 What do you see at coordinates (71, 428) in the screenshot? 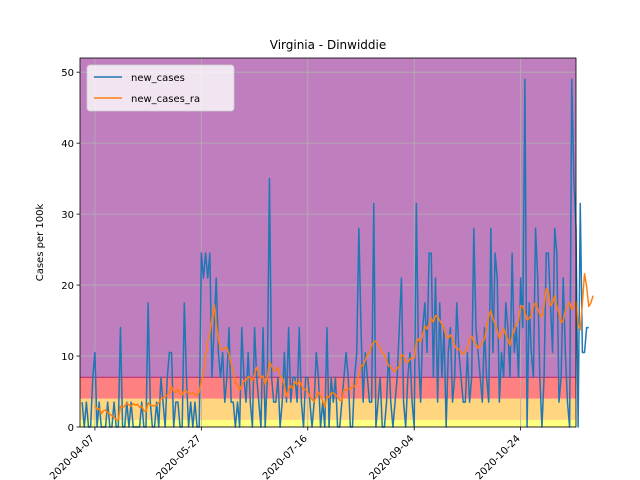
I see `y-tick-label-0: 0` at bounding box center [71, 428].